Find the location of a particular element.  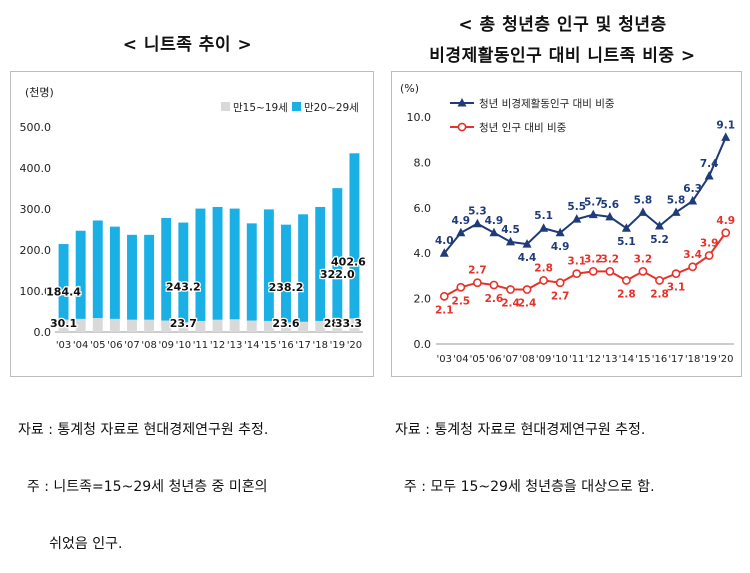

x-tick-label: '04 is located at coordinates (460, 359).